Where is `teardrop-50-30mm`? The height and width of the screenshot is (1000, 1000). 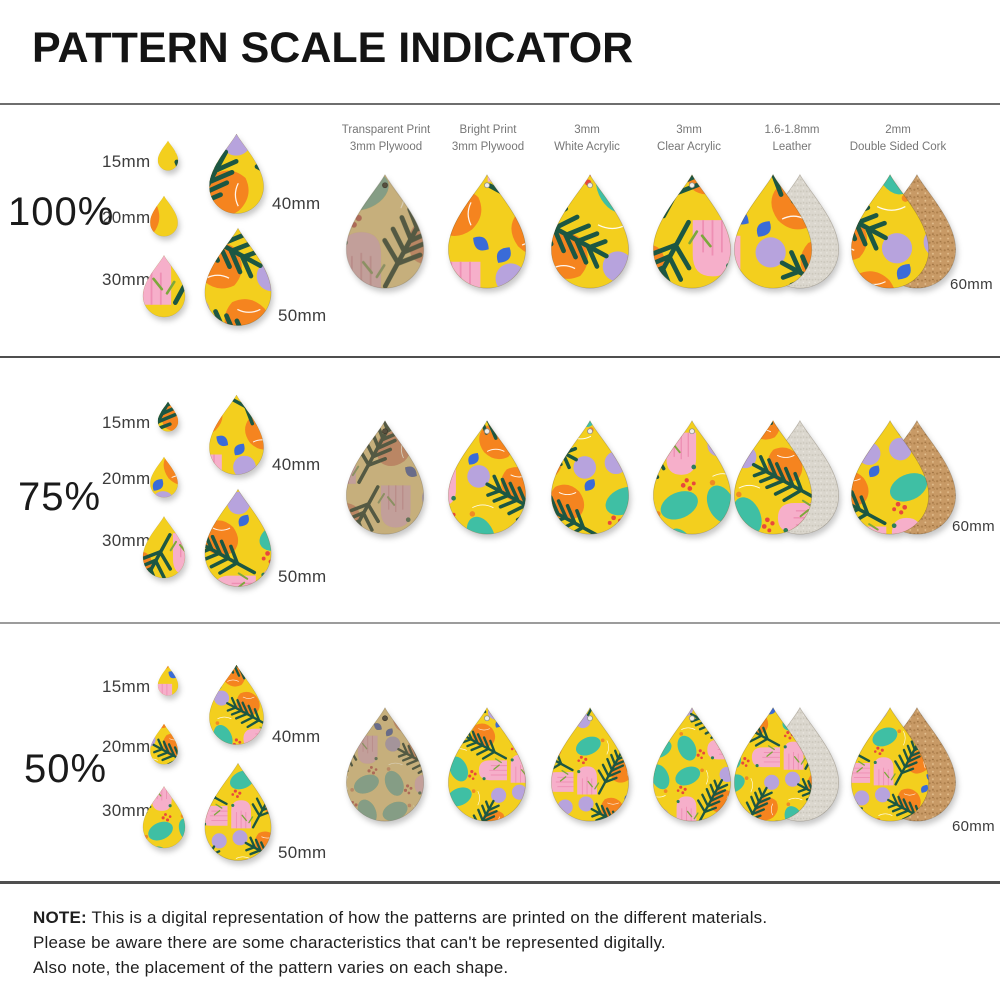 teardrop-50-30mm is located at coordinates (164, 817).